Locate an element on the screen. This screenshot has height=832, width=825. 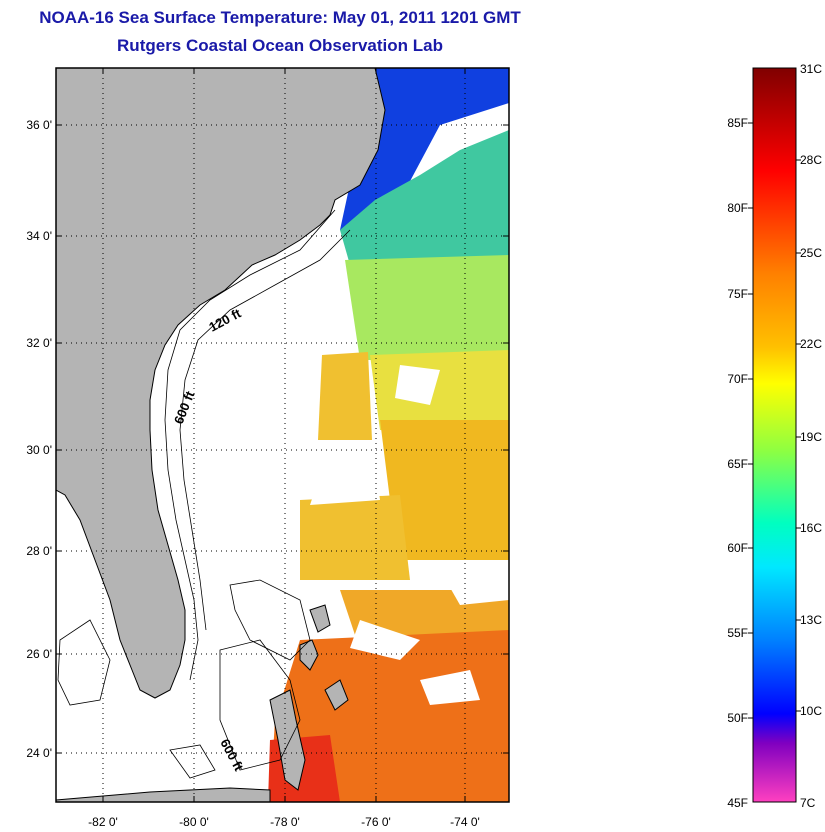
colorbar-c-label: 31C is located at coordinates (811, 69).